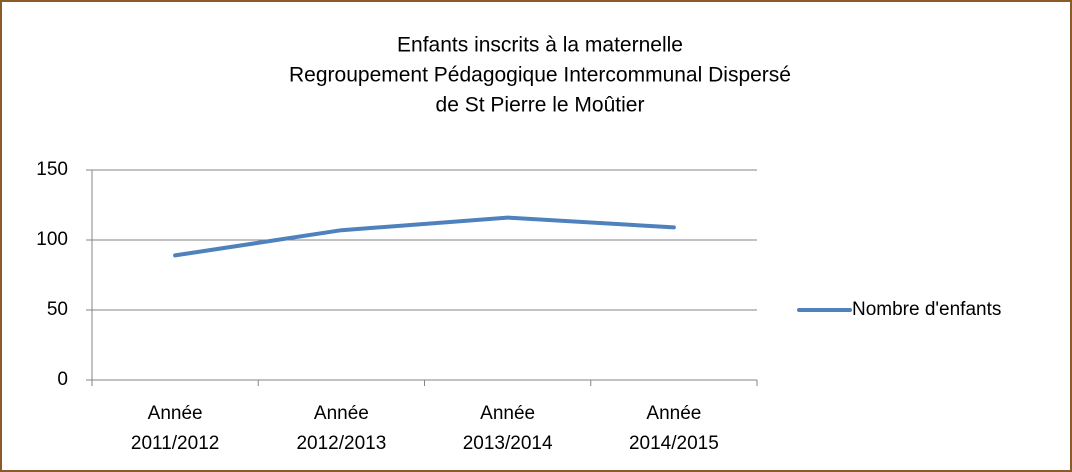  What do you see at coordinates (540, 105) in the screenshot?
I see `chart-title: de St Pierre le Moûtier` at bounding box center [540, 105].